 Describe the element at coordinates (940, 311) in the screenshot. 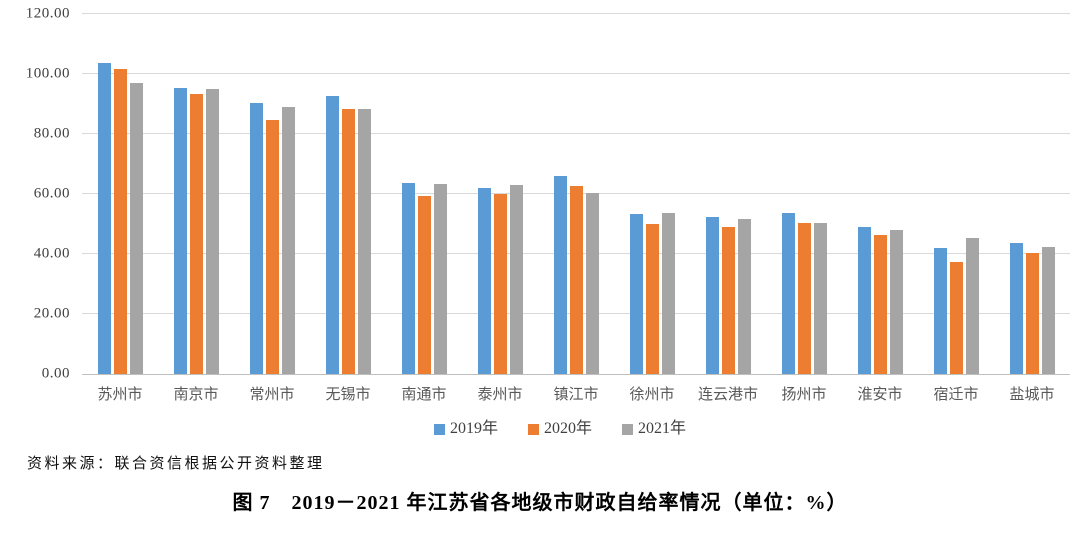

I see `bar-2019年-宿迁市` at that location.